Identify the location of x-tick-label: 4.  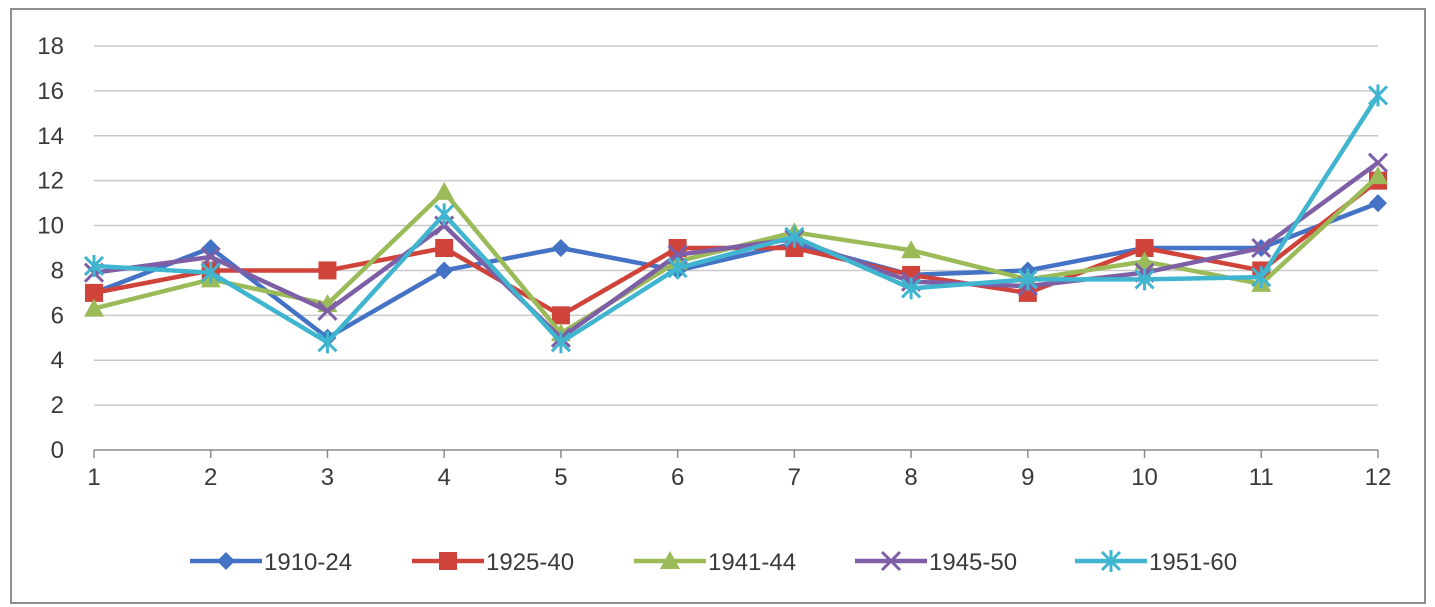
(444, 477).